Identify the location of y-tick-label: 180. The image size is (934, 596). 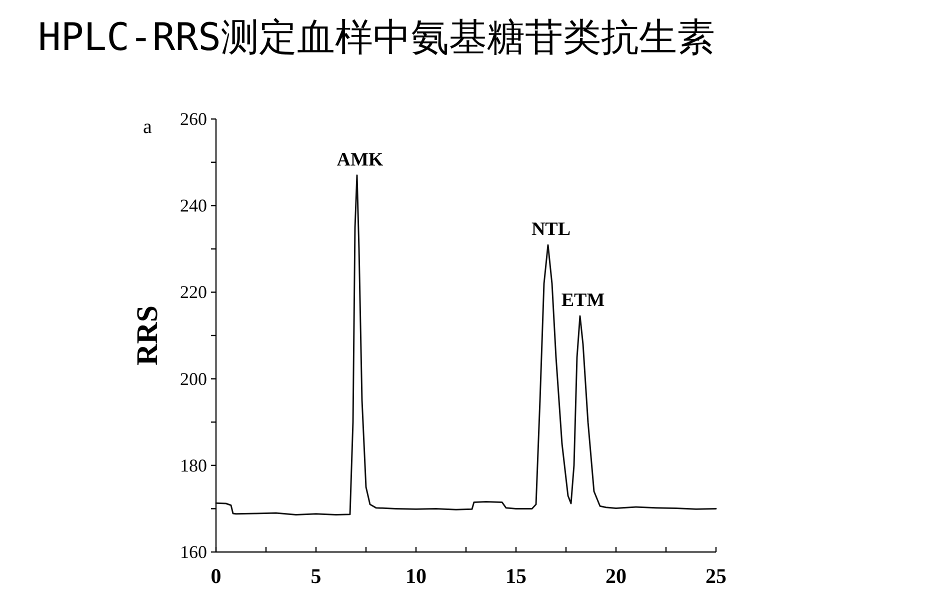
(193, 465).